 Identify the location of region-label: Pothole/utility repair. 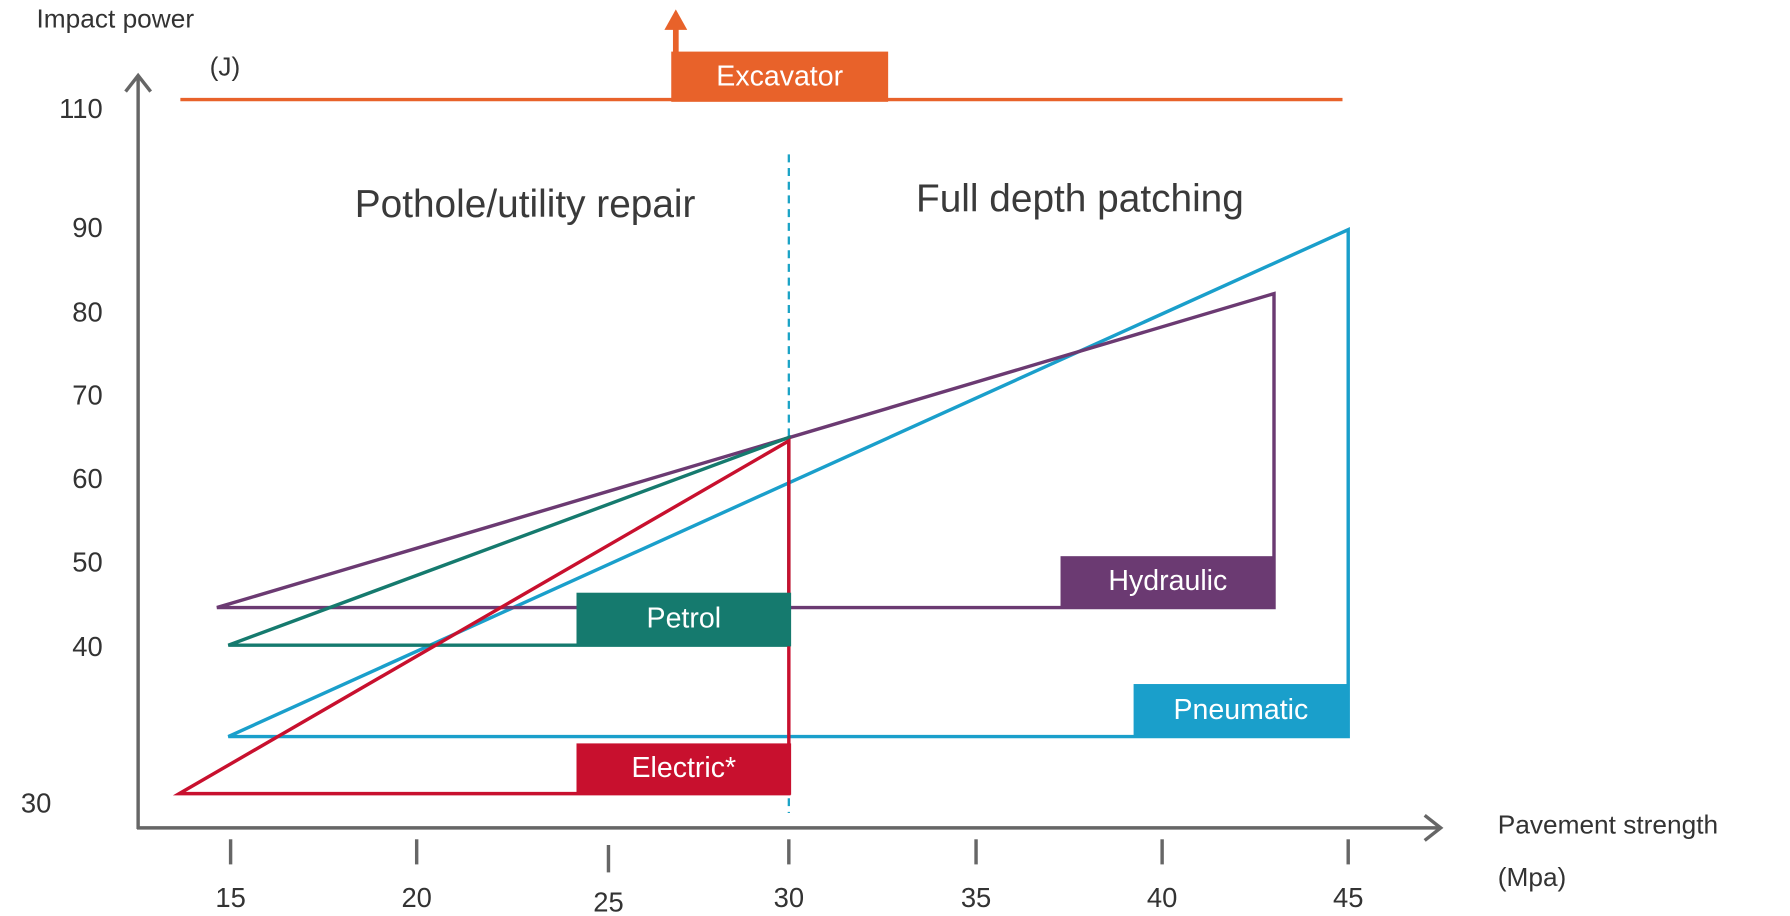
(525, 204).